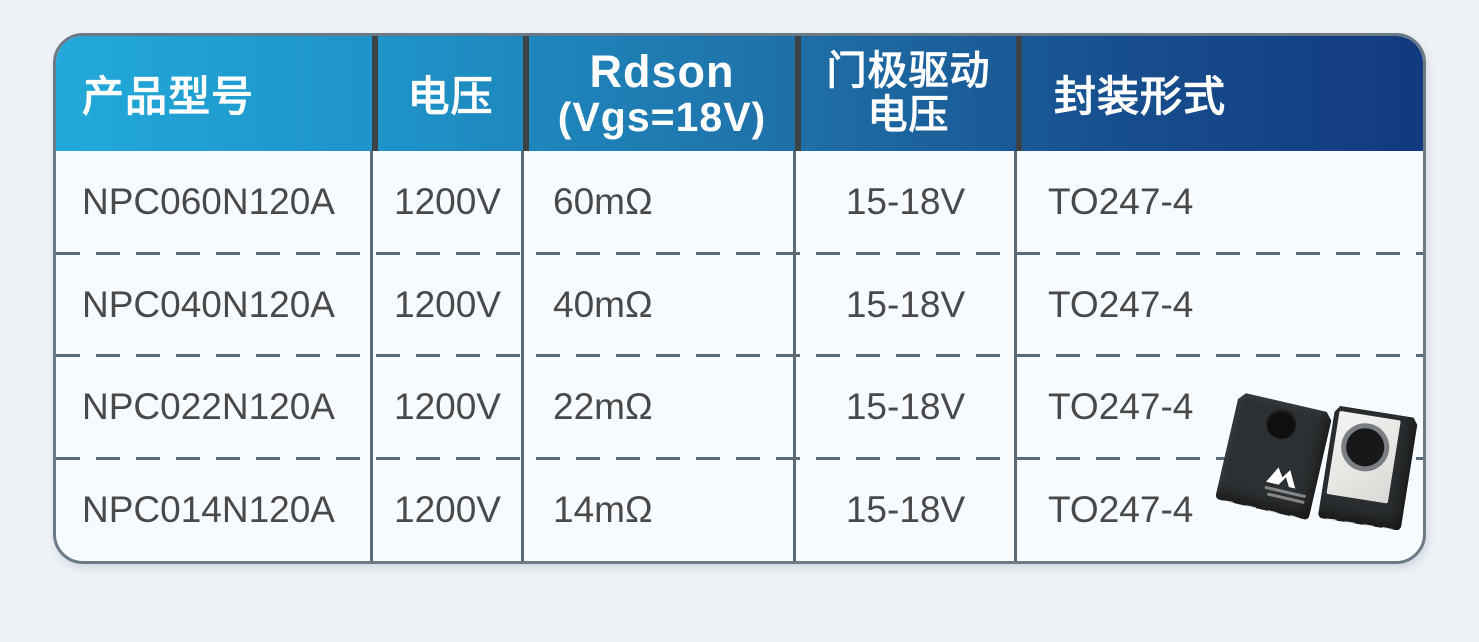  Describe the element at coordinates (908, 114) in the screenshot. I see `header-sublabel: 电压` at that location.